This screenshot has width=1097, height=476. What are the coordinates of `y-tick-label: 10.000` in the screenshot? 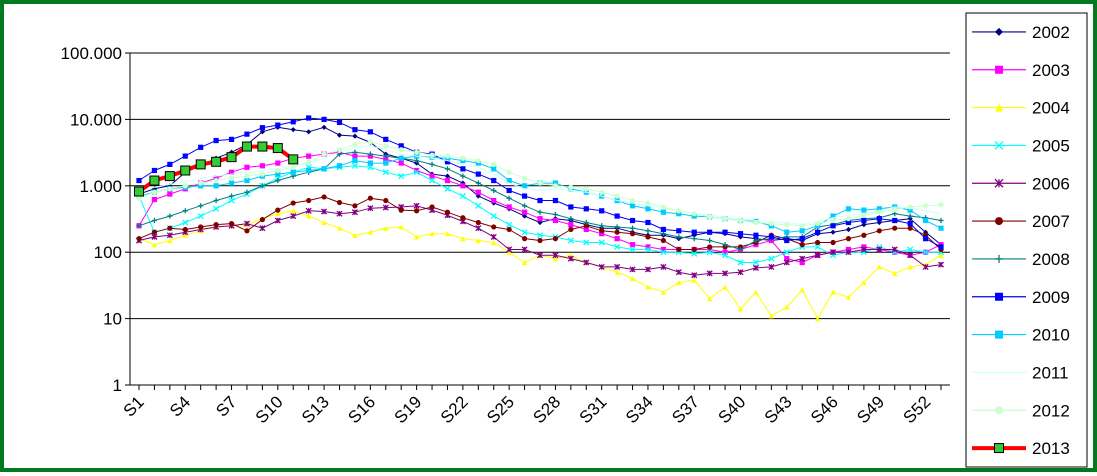 It's located at (96, 119).